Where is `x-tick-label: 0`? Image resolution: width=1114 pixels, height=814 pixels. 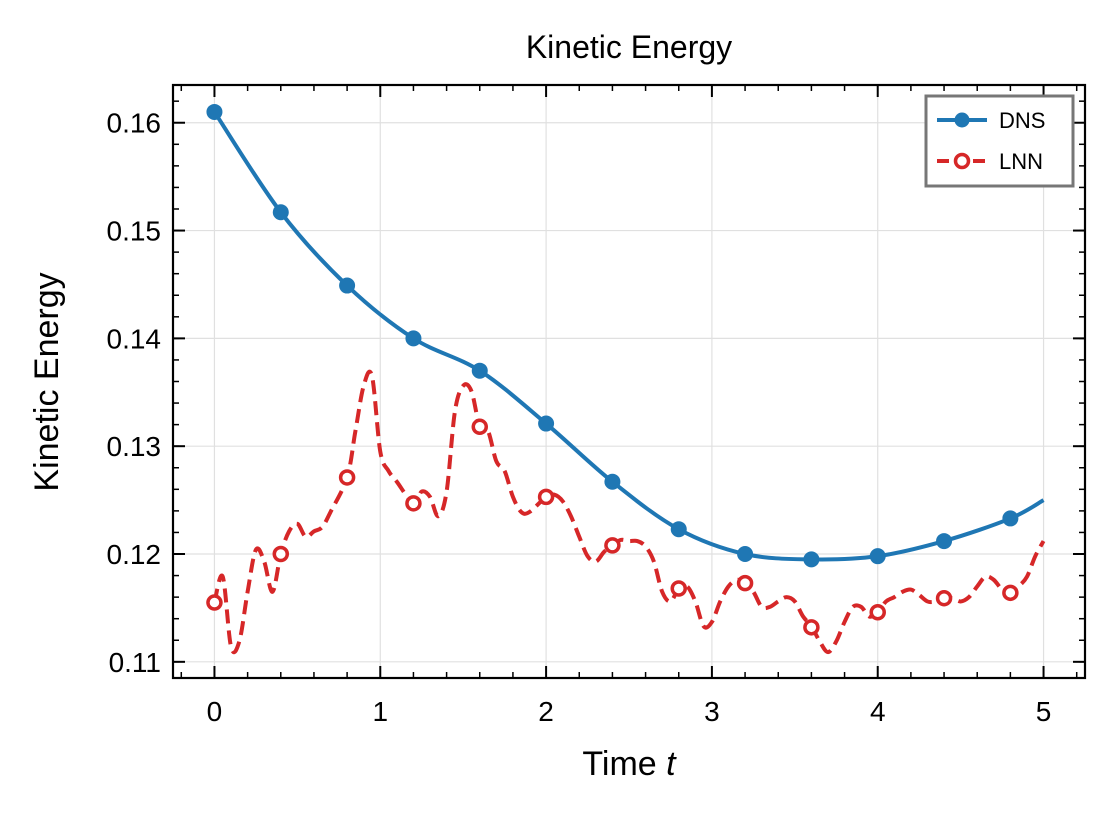
x-tick-label: 0 is located at coordinates (215, 711).